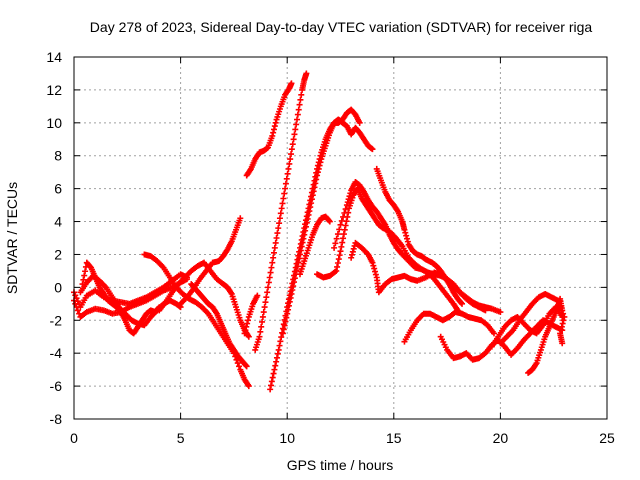 The width and height of the screenshot is (640, 480). Describe the element at coordinates (54, 238) in the screenshot. I see `y-axis-tick-labels: -8 -6 -4 -2 0 2 4 6 8 10 12 14` at that location.